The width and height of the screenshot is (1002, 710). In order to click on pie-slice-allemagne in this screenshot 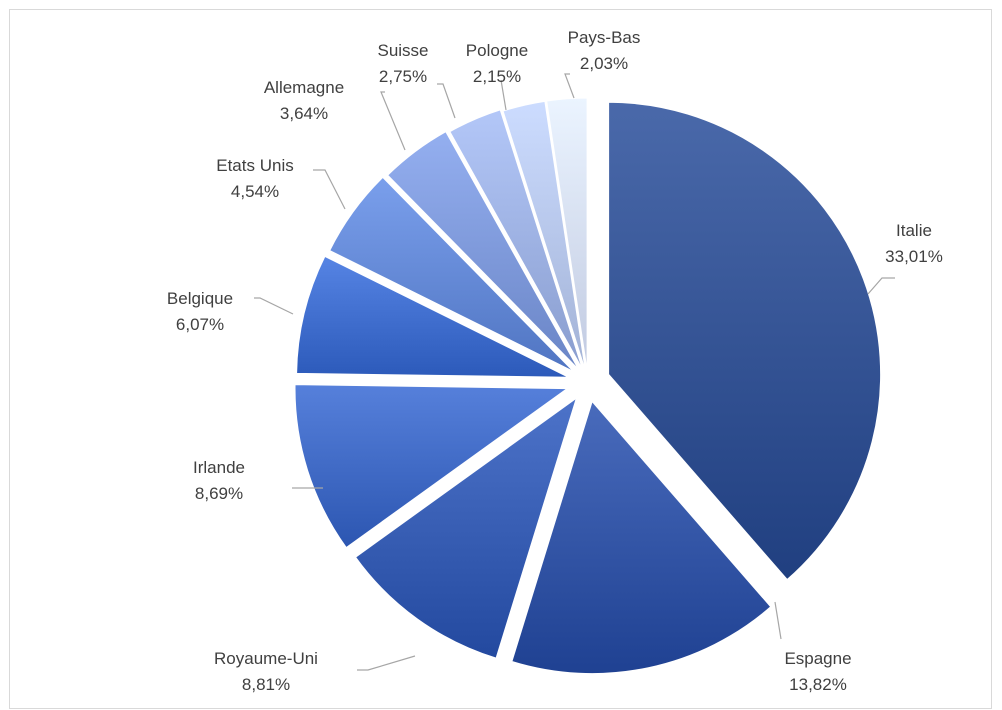, I will do `click(483, 250)`.